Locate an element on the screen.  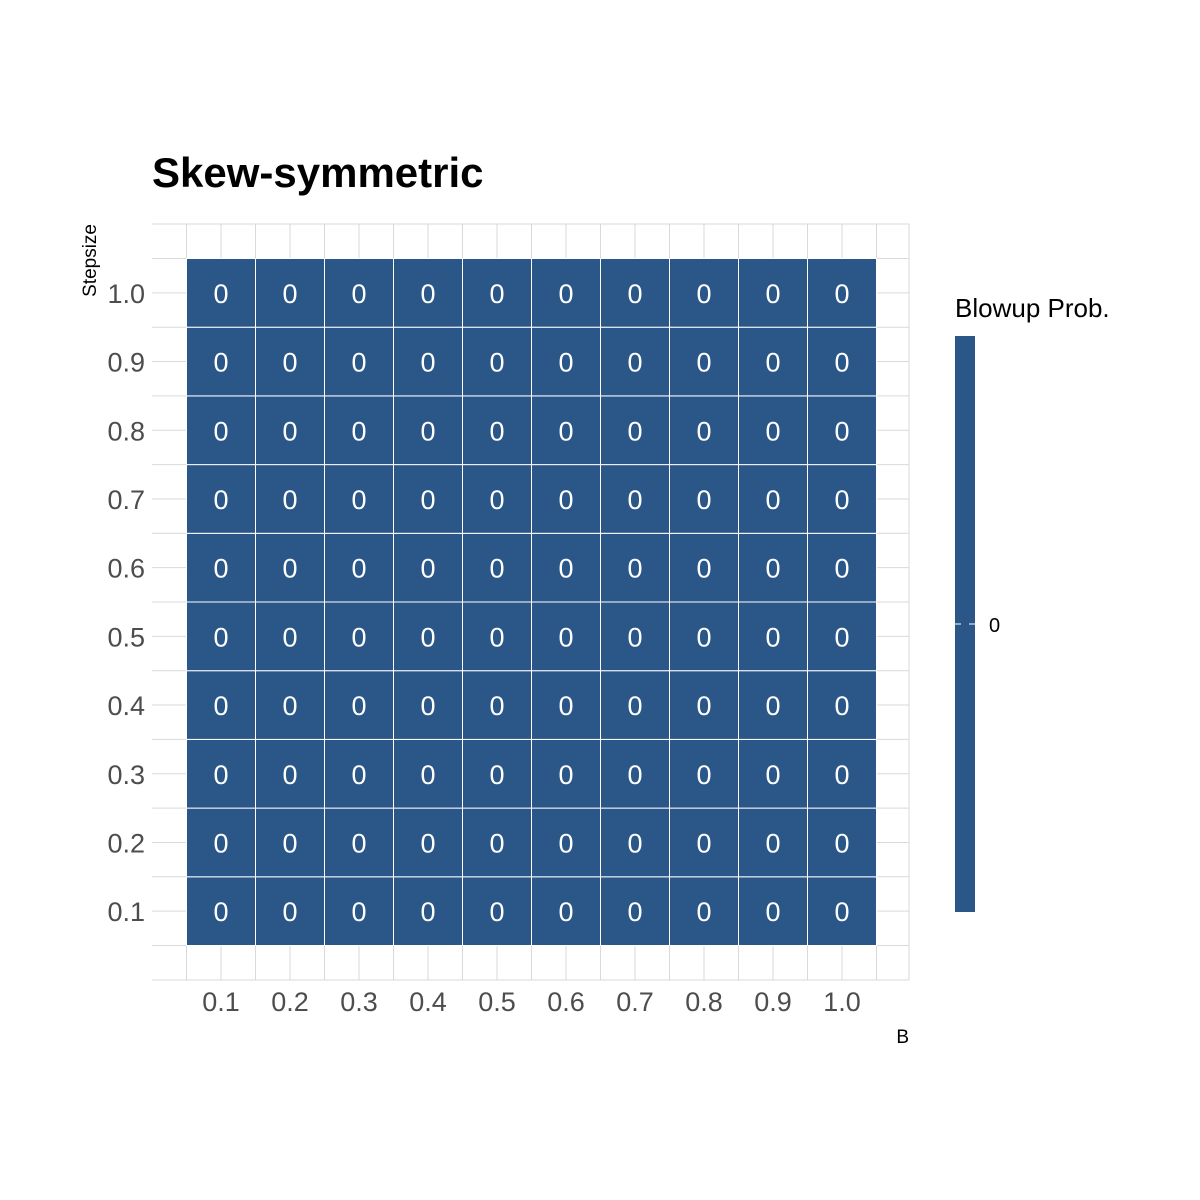
y-tick-labels: 0.1 0.2 0.3 0.4 0.5 0.6 0.7 0.8 0.9 1.0 is located at coordinates (126, 603).